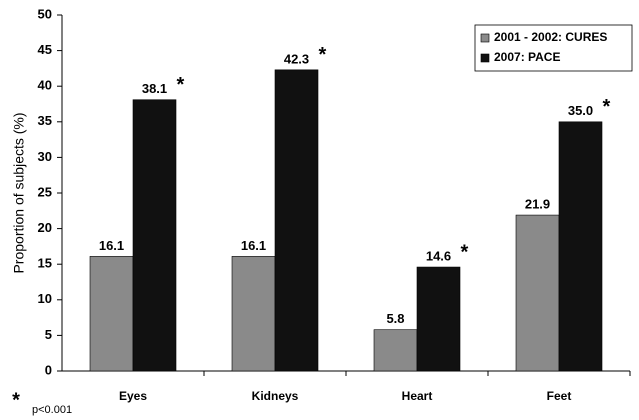  What do you see at coordinates (45, 156) in the screenshot?
I see `y-tick-label: 30` at bounding box center [45, 156].